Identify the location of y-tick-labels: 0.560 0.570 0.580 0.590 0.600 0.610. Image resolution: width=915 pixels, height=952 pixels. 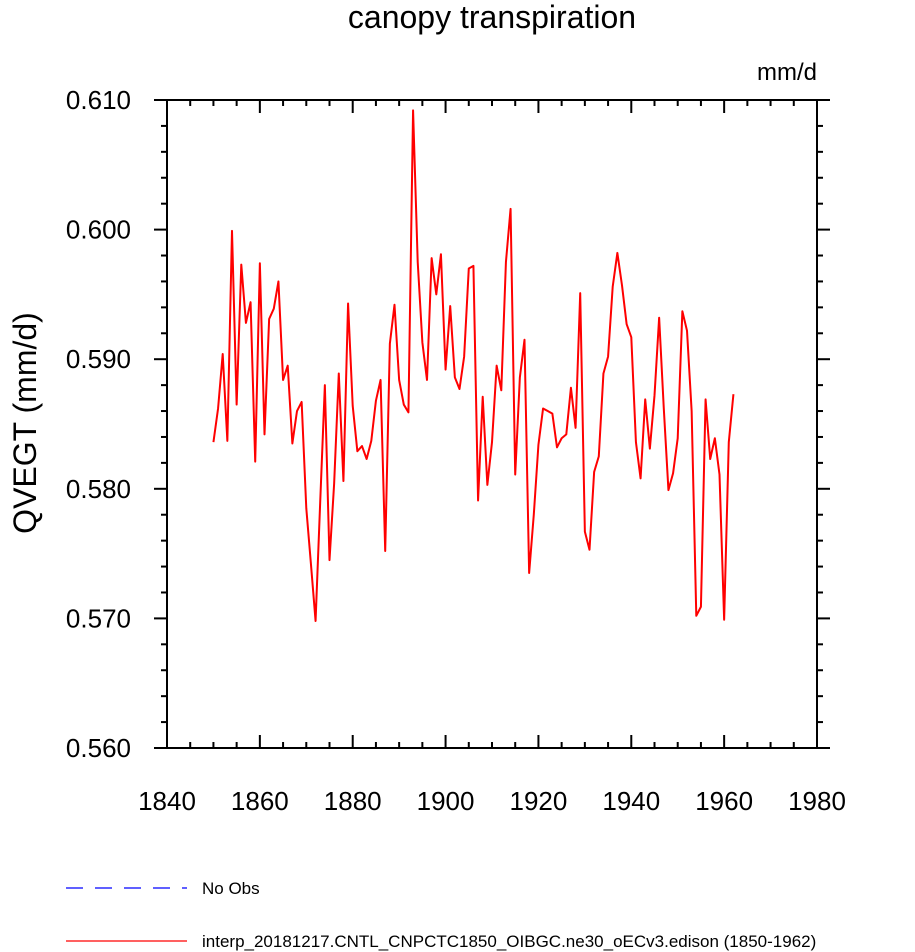
(98, 424).